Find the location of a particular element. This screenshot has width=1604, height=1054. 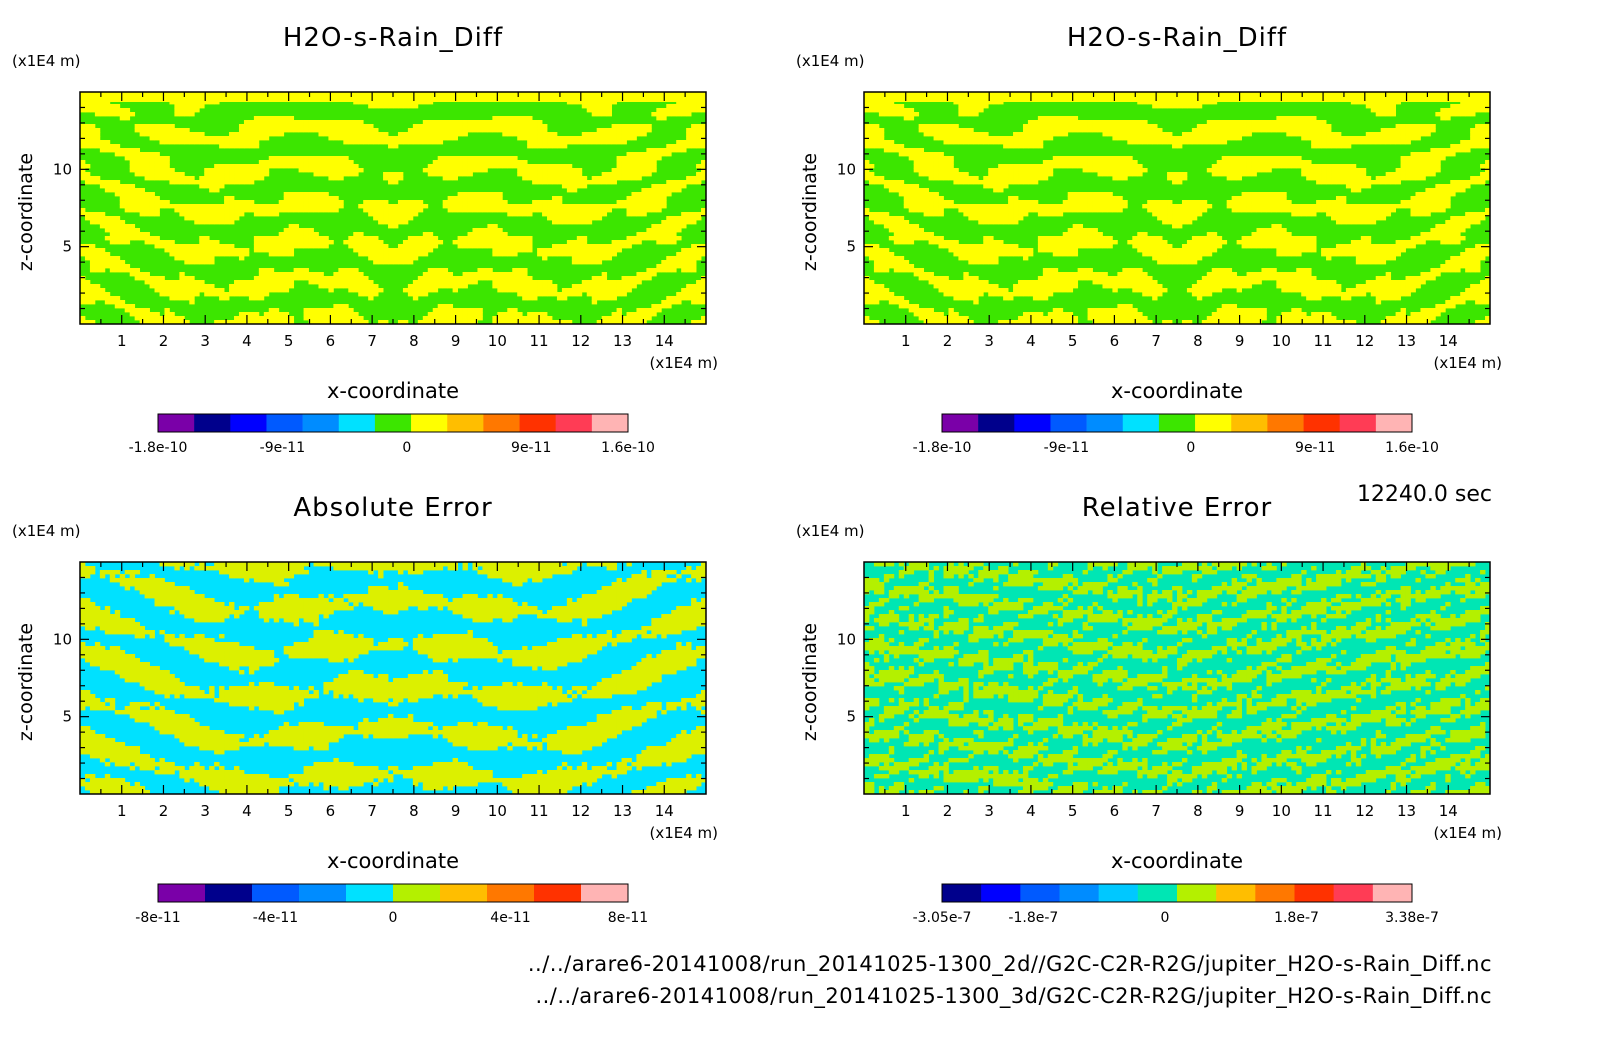

chart-title: Relative Error is located at coordinates (1177, 508).